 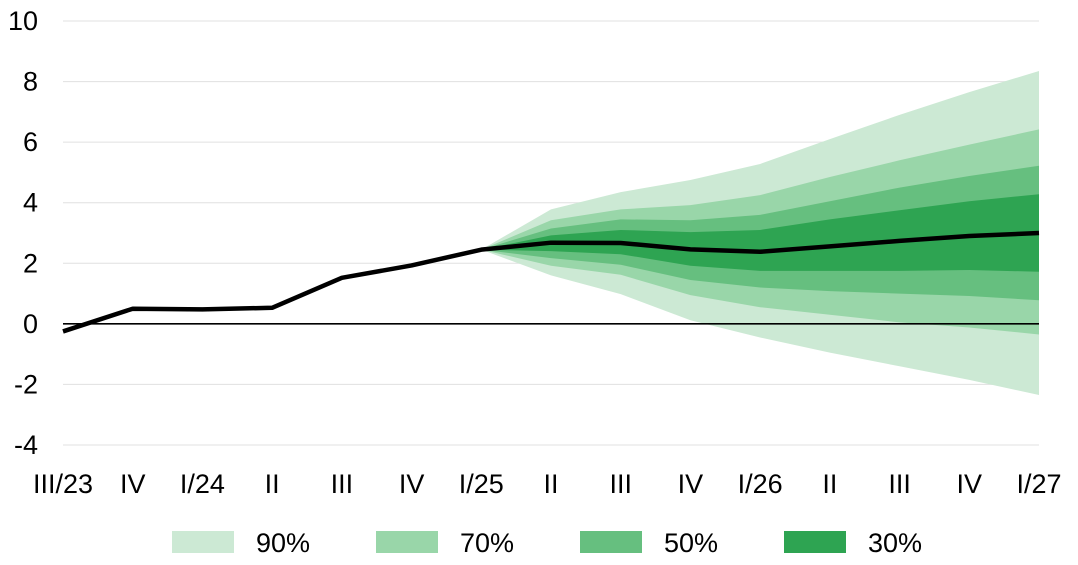 I want to click on x-tick-label: I/25, so click(x=481, y=484).